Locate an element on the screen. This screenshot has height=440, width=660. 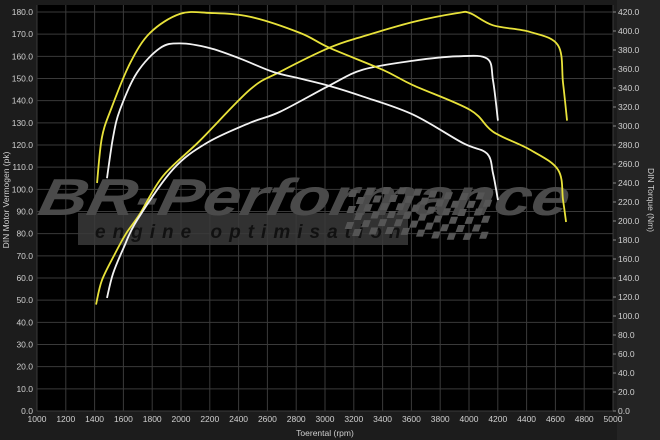
y-right-tick-label: 40.0 is located at coordinates (626, 373).